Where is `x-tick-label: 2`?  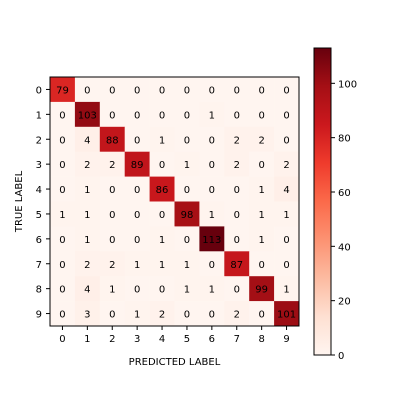
x-tick-label: 2 is located at coordinates (112, 339).